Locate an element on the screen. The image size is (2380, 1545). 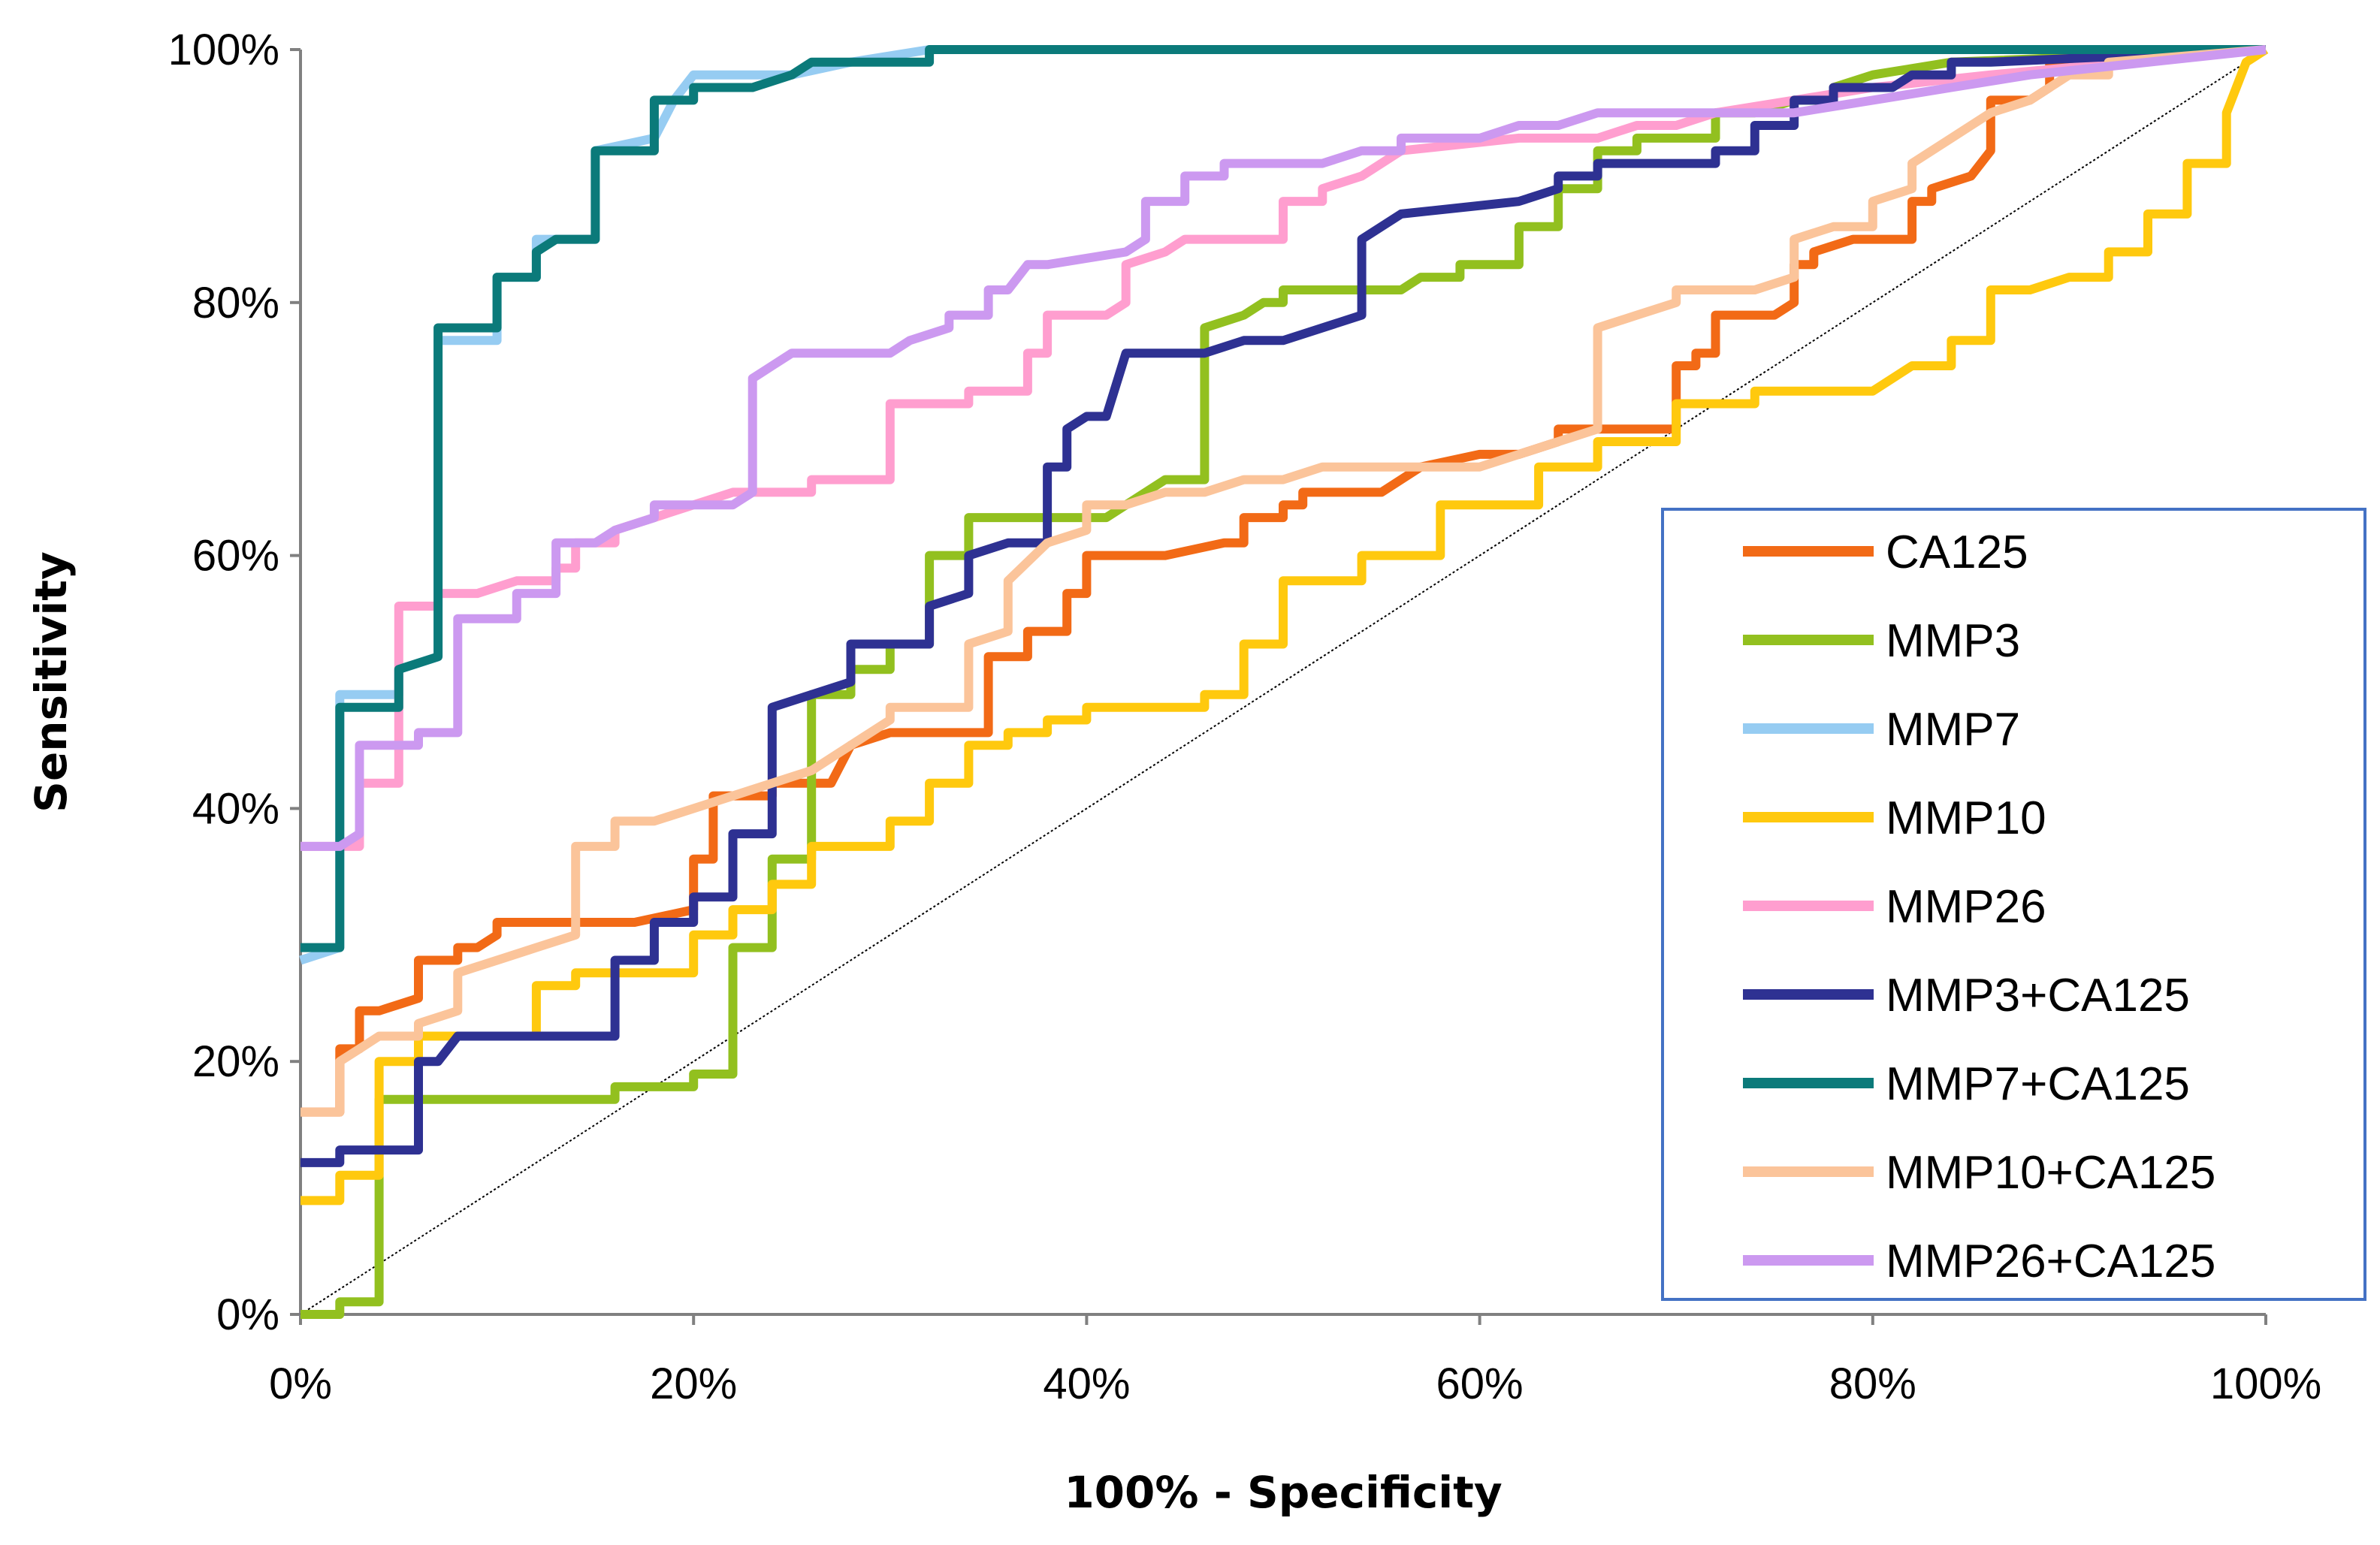
x-tick-label: 80% is located at coordinates (1872, 1383).